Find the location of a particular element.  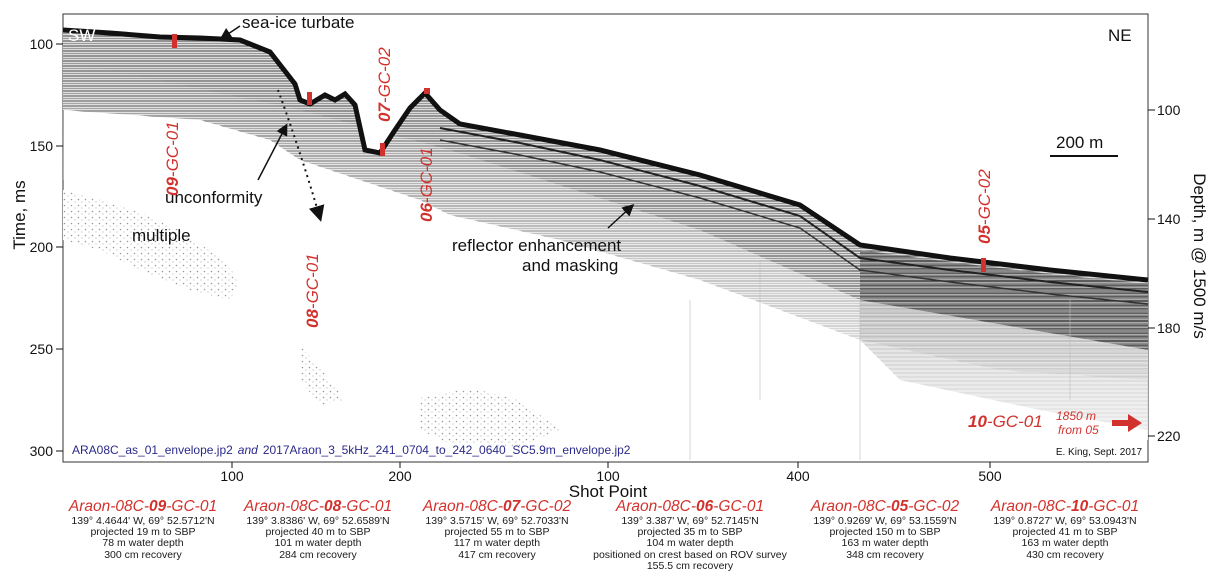

offsite-arrow-icon is located at coordinates (1127, 423).